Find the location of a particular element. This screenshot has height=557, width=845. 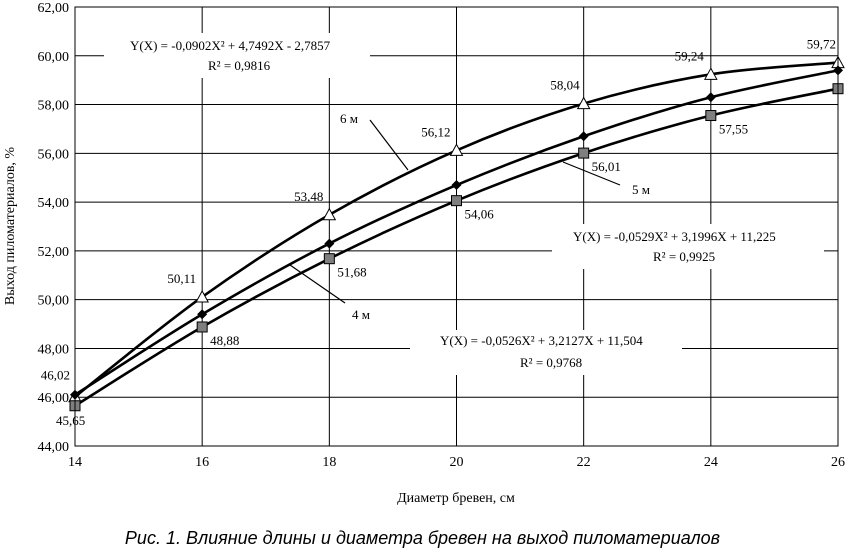

y-tick-label: 54,00 is located at coordinates (54, 203).